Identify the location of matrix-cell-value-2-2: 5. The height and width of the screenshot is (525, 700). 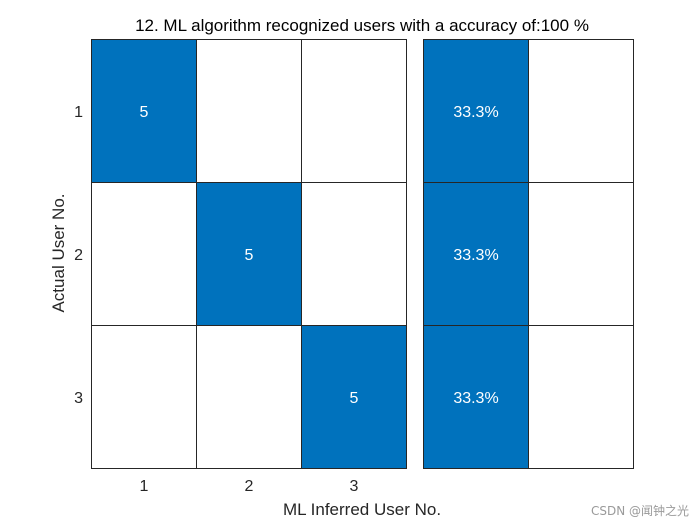
(249, 255).